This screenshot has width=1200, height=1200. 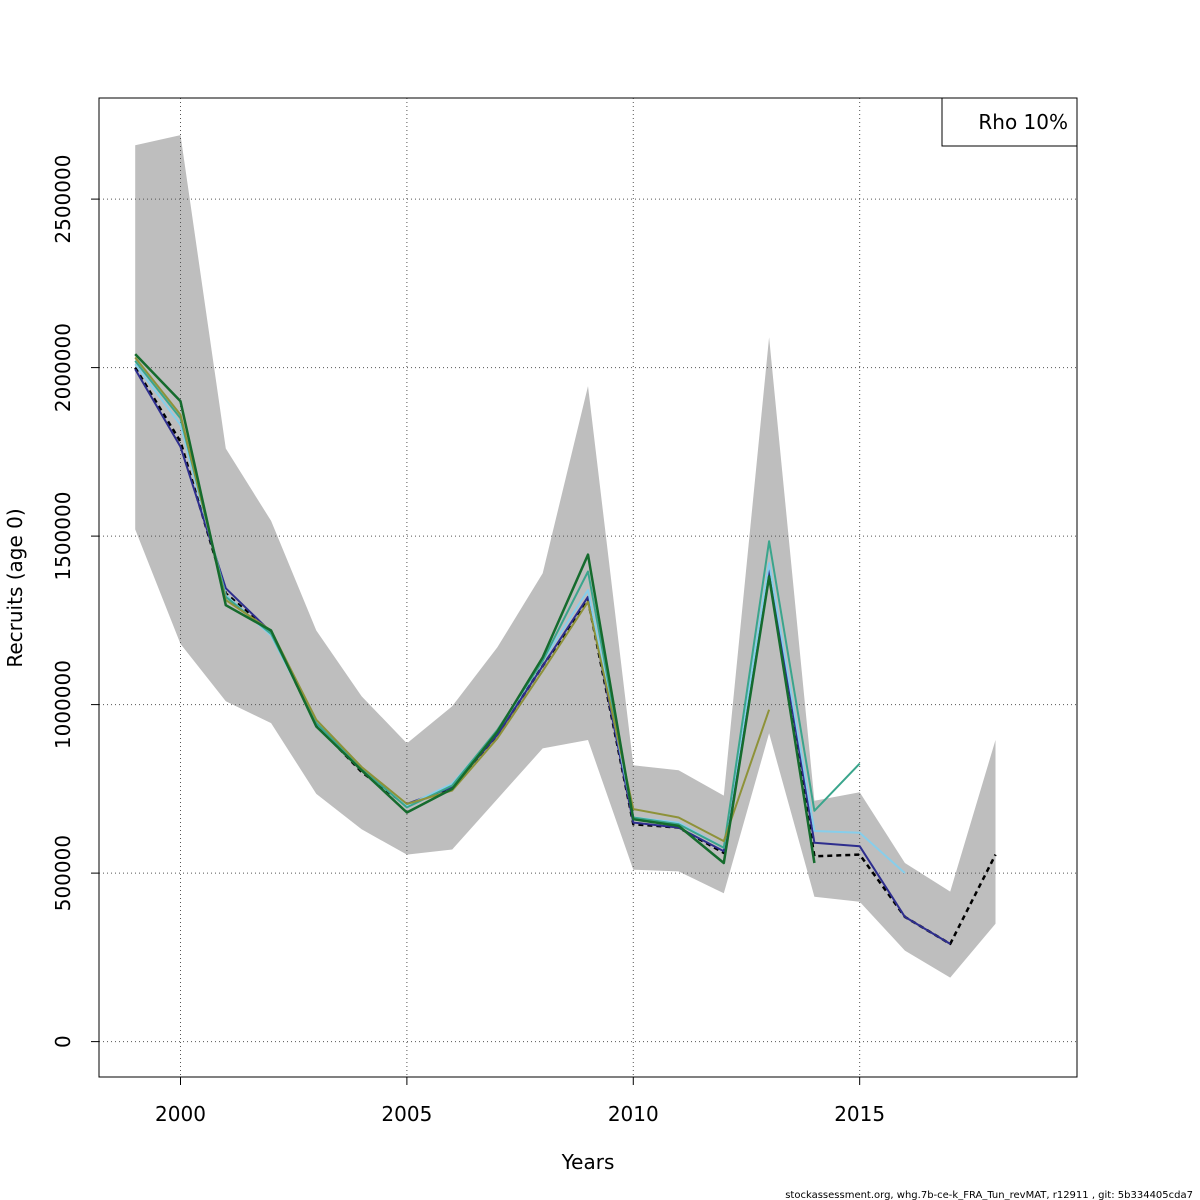 I want to click on legend-box: Rho 10%, so click(x=1009, y=122).